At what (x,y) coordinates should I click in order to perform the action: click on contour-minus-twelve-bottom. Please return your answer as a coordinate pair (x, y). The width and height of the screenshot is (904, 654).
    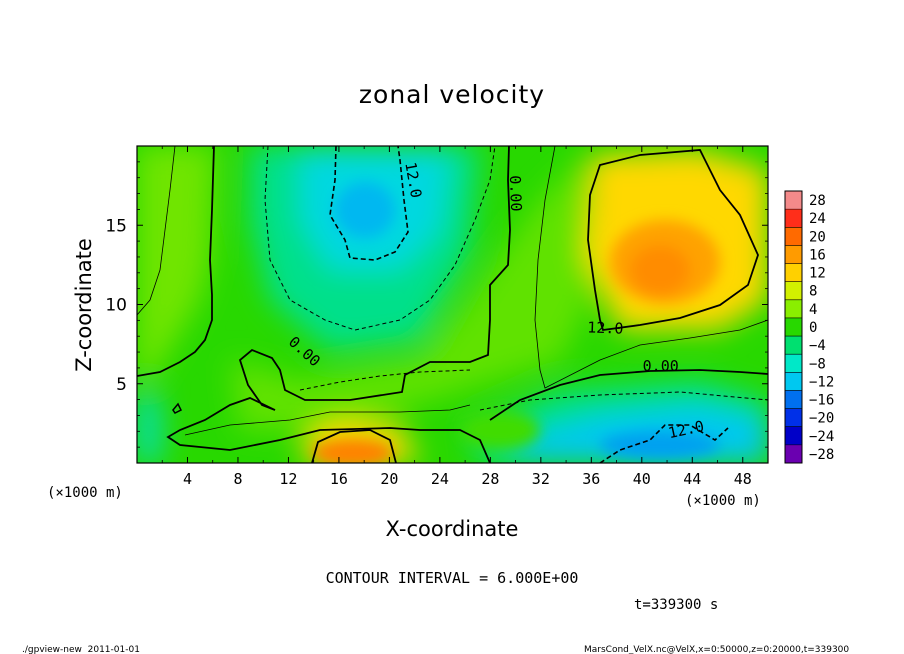
    Looking at the image, I should click on (664, 443).